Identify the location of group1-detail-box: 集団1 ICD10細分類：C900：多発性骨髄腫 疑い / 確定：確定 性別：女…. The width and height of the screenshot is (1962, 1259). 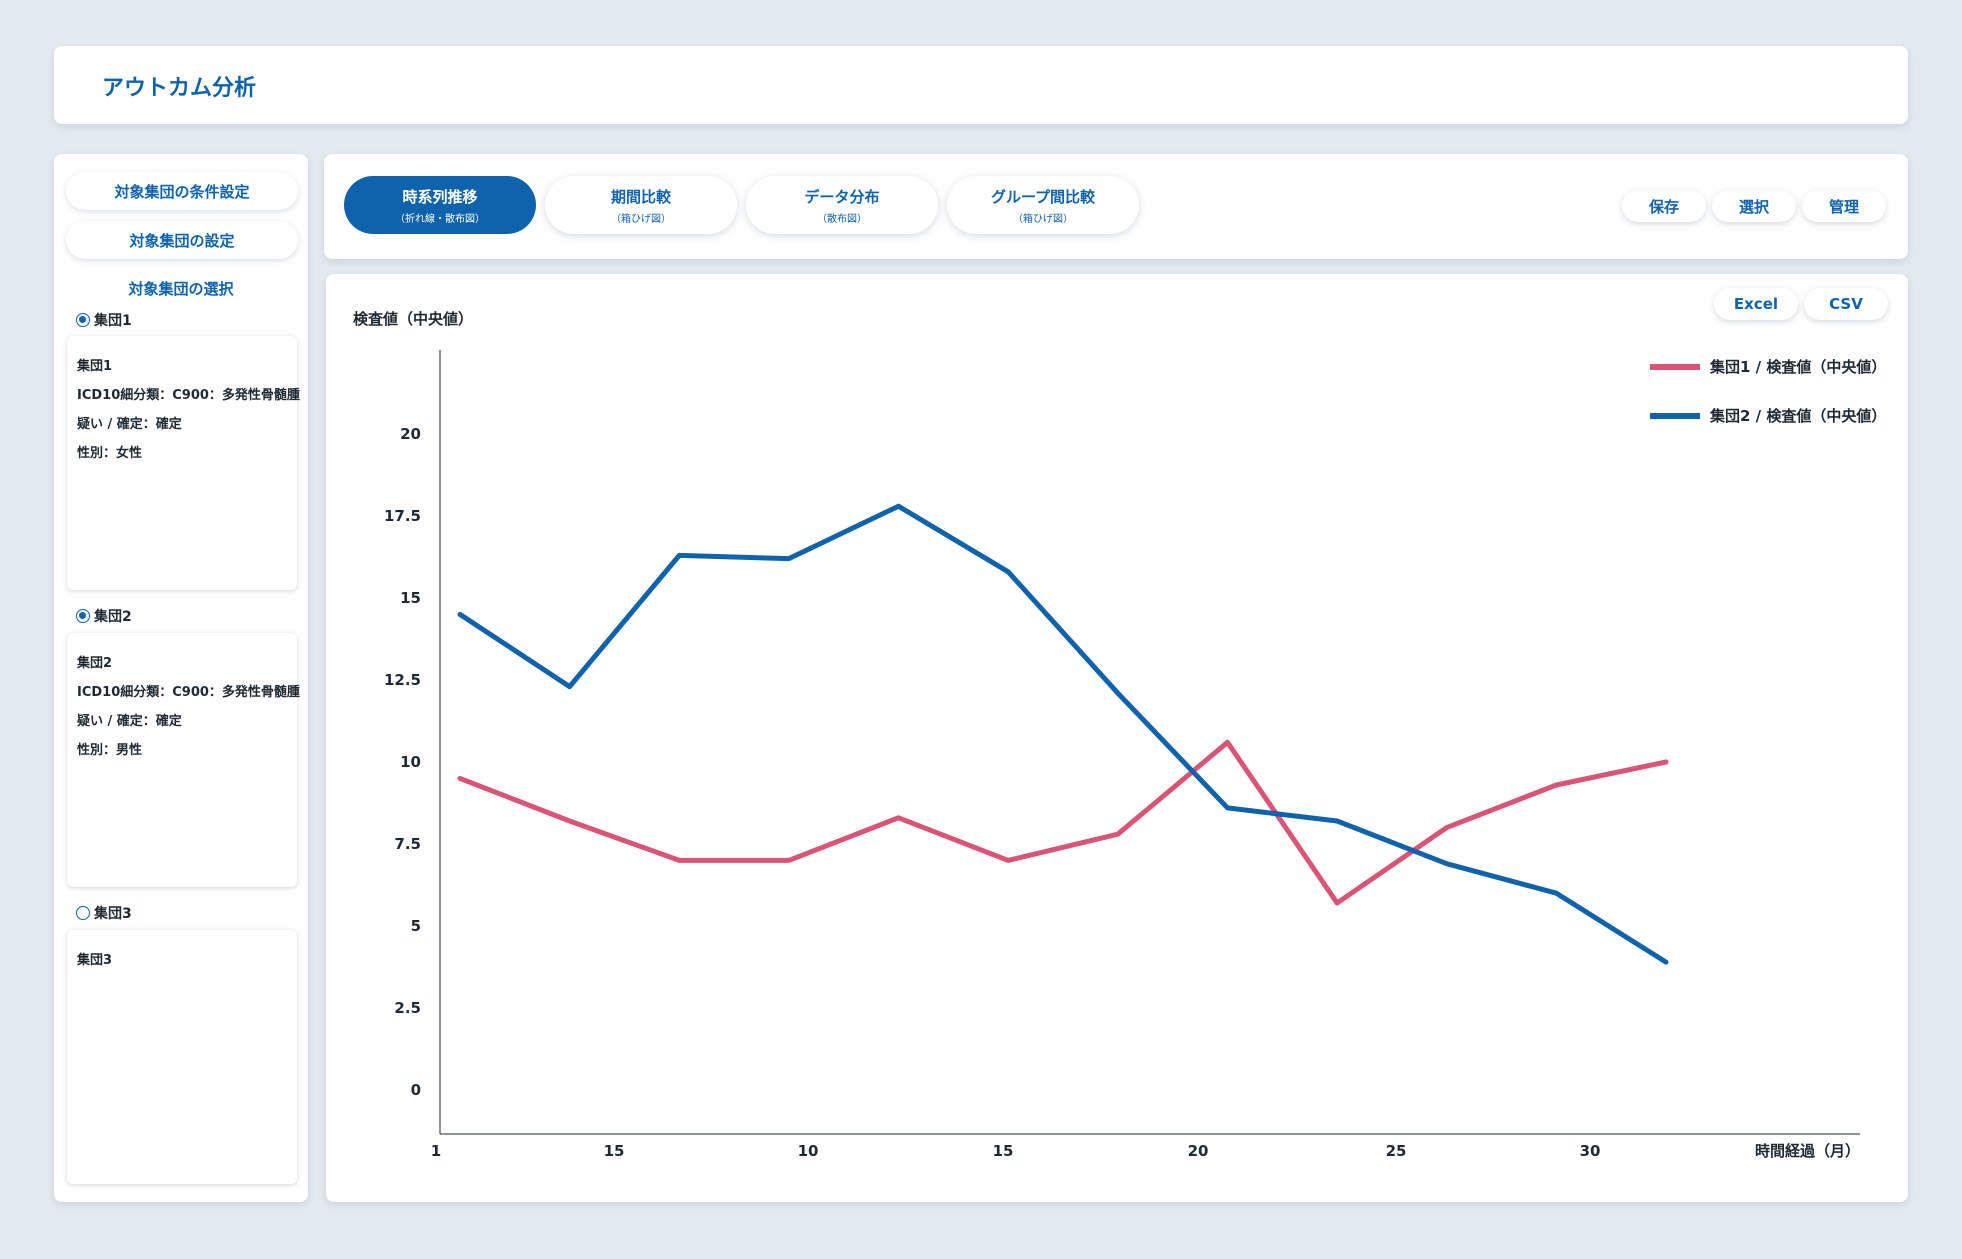
(183, 463).